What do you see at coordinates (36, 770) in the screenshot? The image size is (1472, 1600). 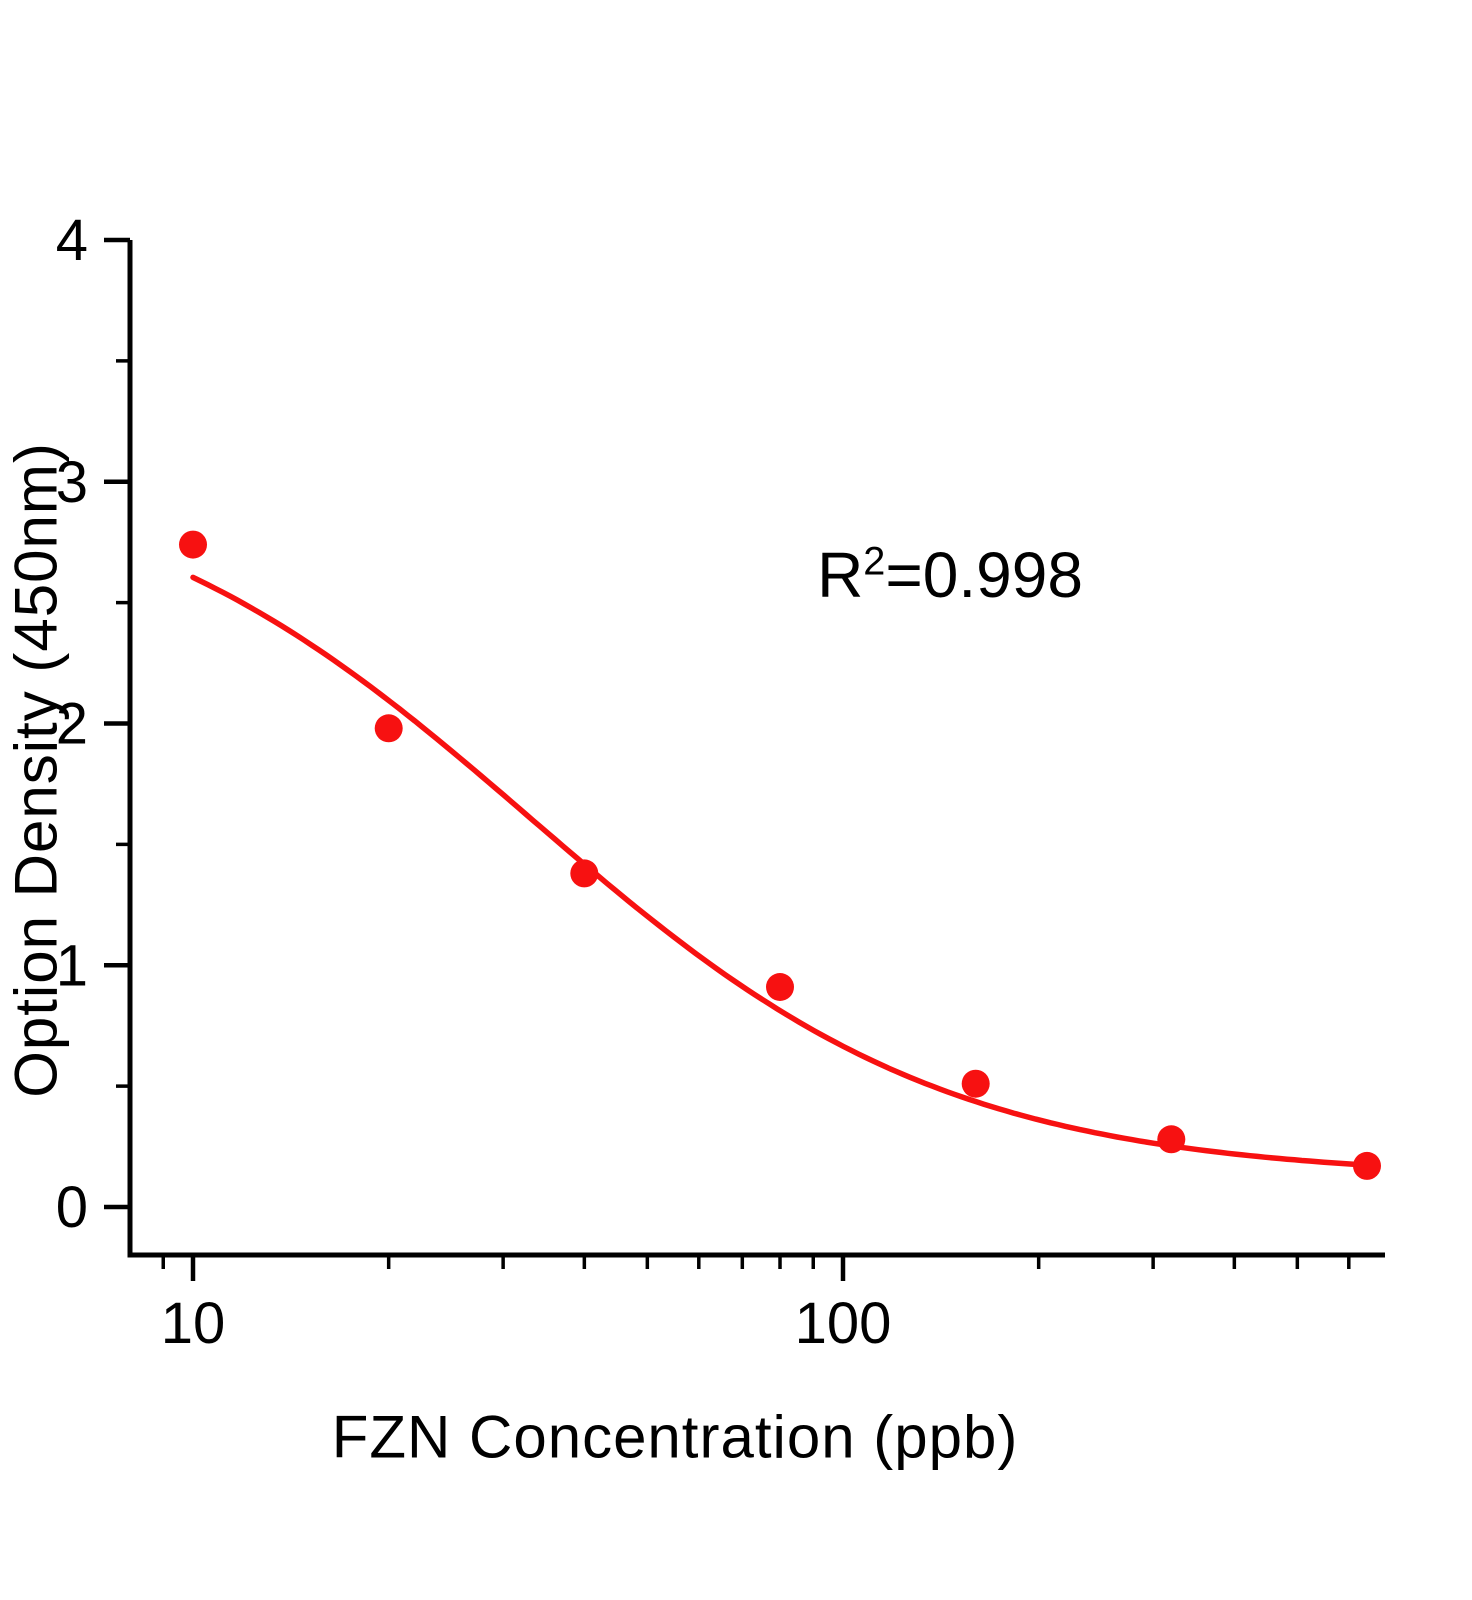 I see `y-axis-title: Option Density (450nm)` at bounding box center [36, 770].